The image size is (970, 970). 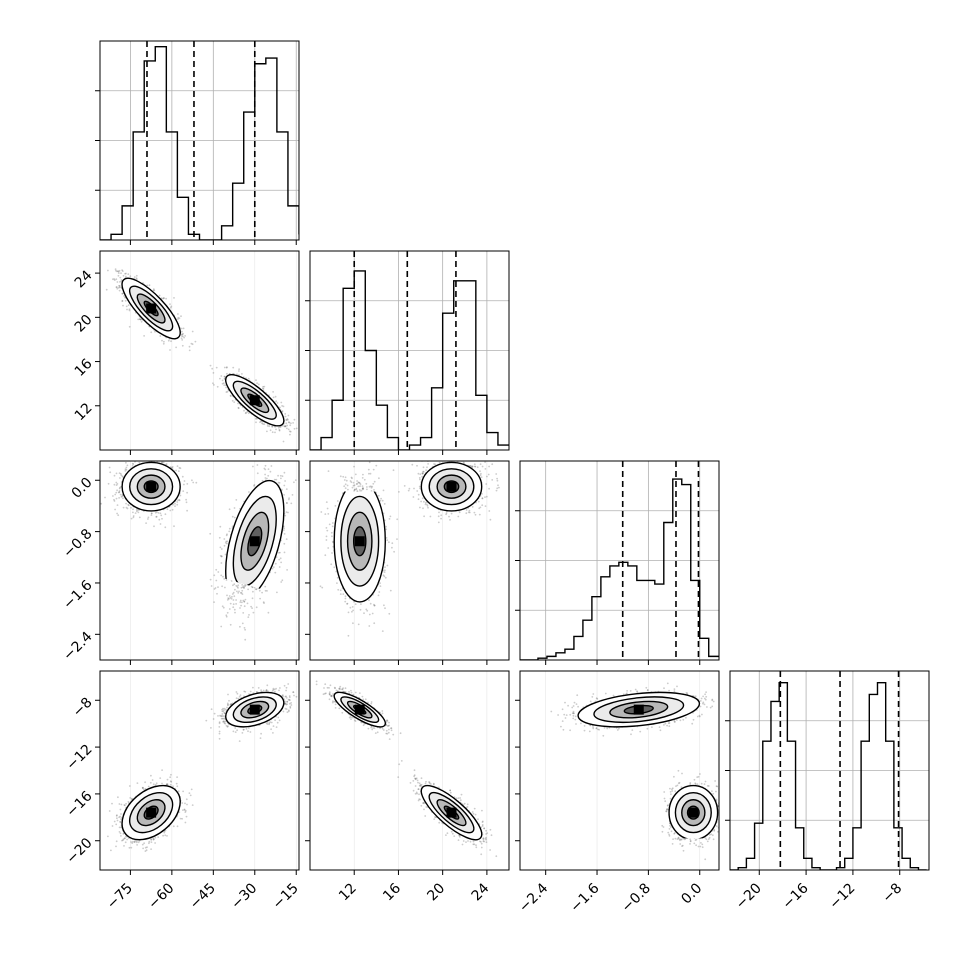 I want to click on density-peak, so click(x=254, y=400).